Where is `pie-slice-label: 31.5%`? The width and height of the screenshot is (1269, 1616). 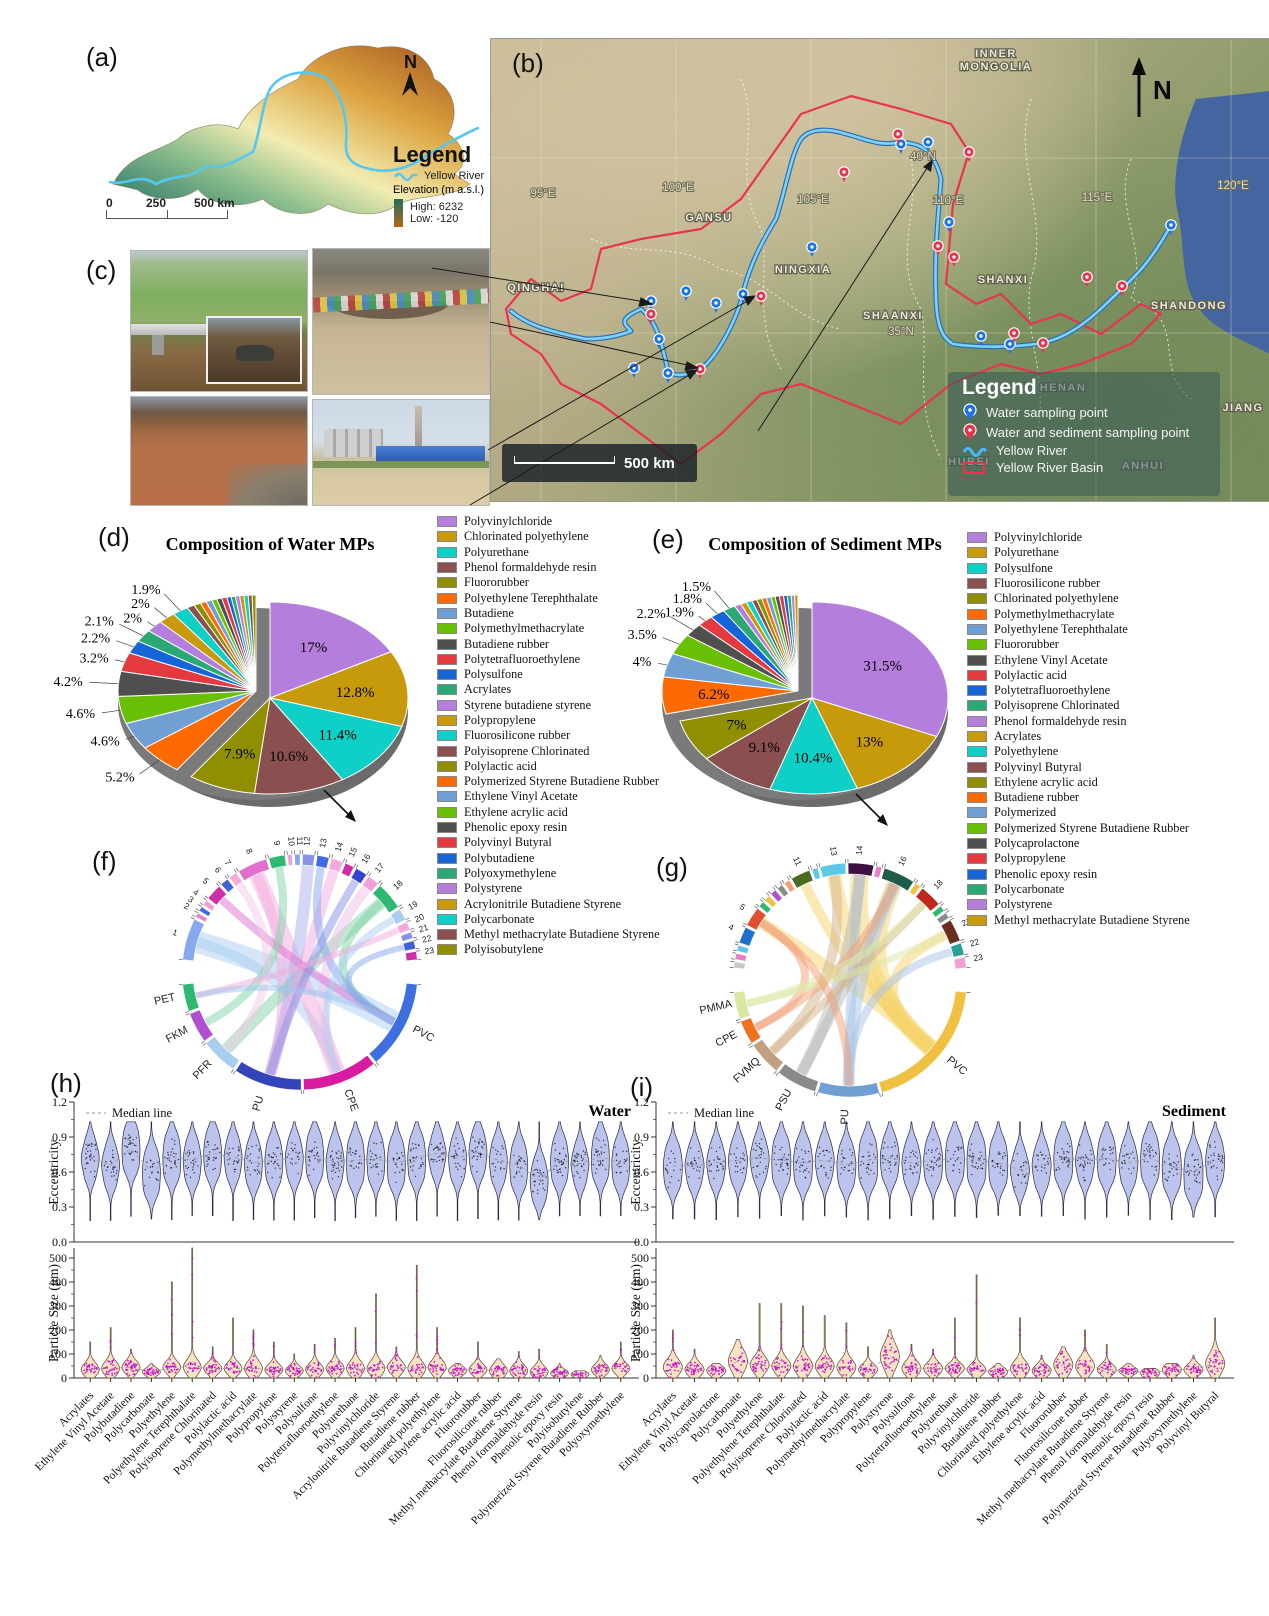 pie-slice-label: 31.5% is located at coordinates (882, 666).